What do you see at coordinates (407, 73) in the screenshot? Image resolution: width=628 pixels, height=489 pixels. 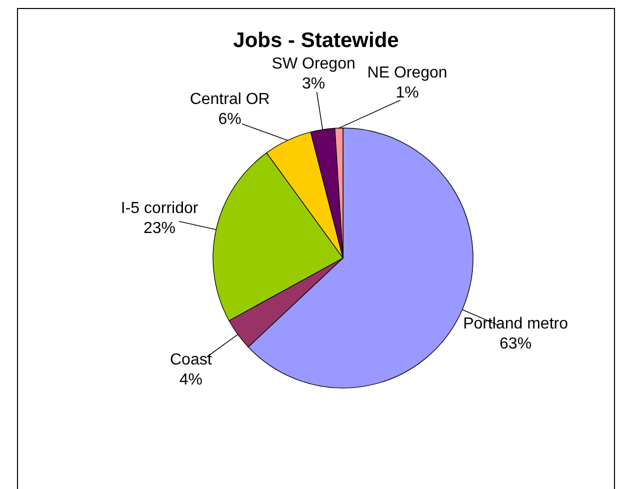 I see `slice-label: NE Oregon` at bounding box center [407, 73].